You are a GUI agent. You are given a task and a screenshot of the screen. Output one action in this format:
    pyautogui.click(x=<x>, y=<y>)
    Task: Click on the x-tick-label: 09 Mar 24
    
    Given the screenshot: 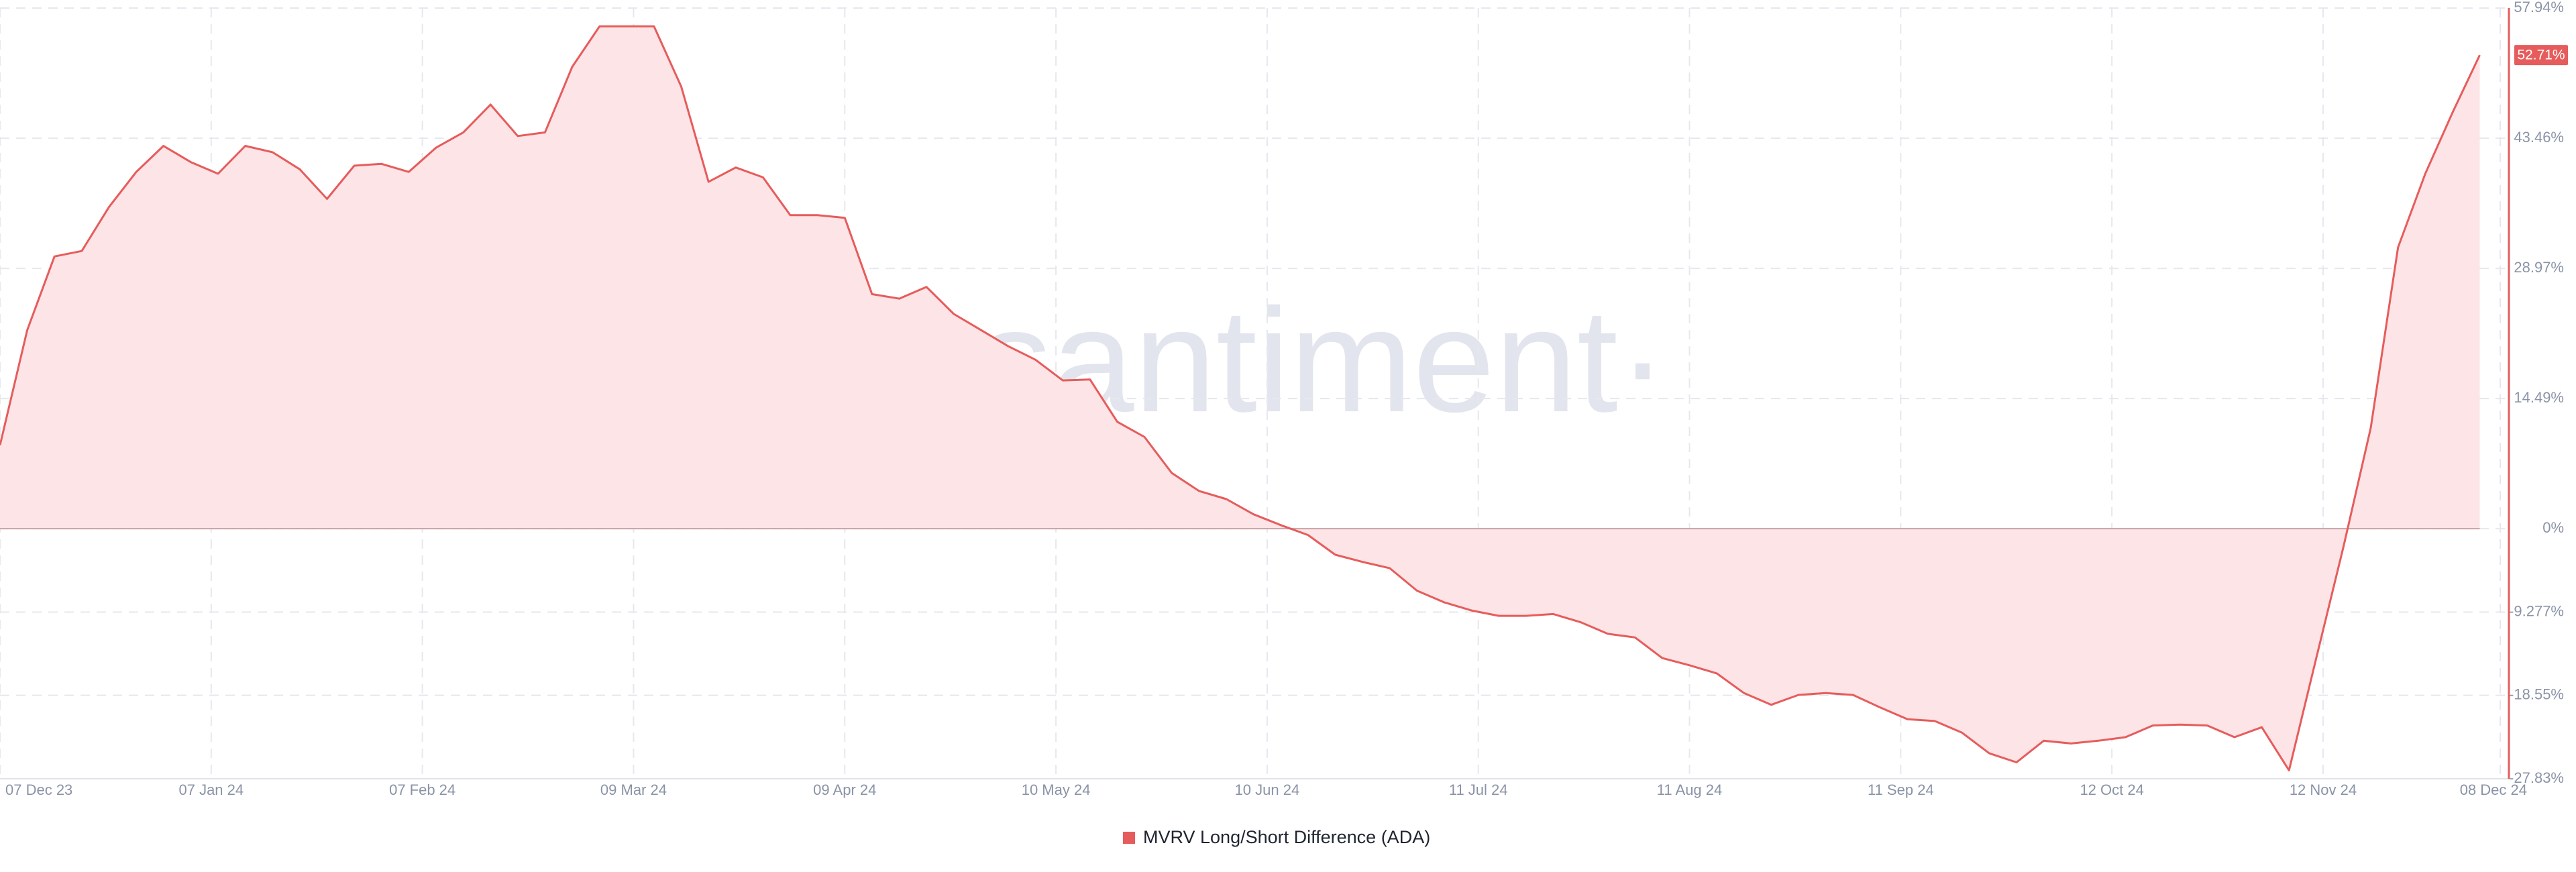 What is the action you would take?
    pyautogui.click(x=633, y=790)
    